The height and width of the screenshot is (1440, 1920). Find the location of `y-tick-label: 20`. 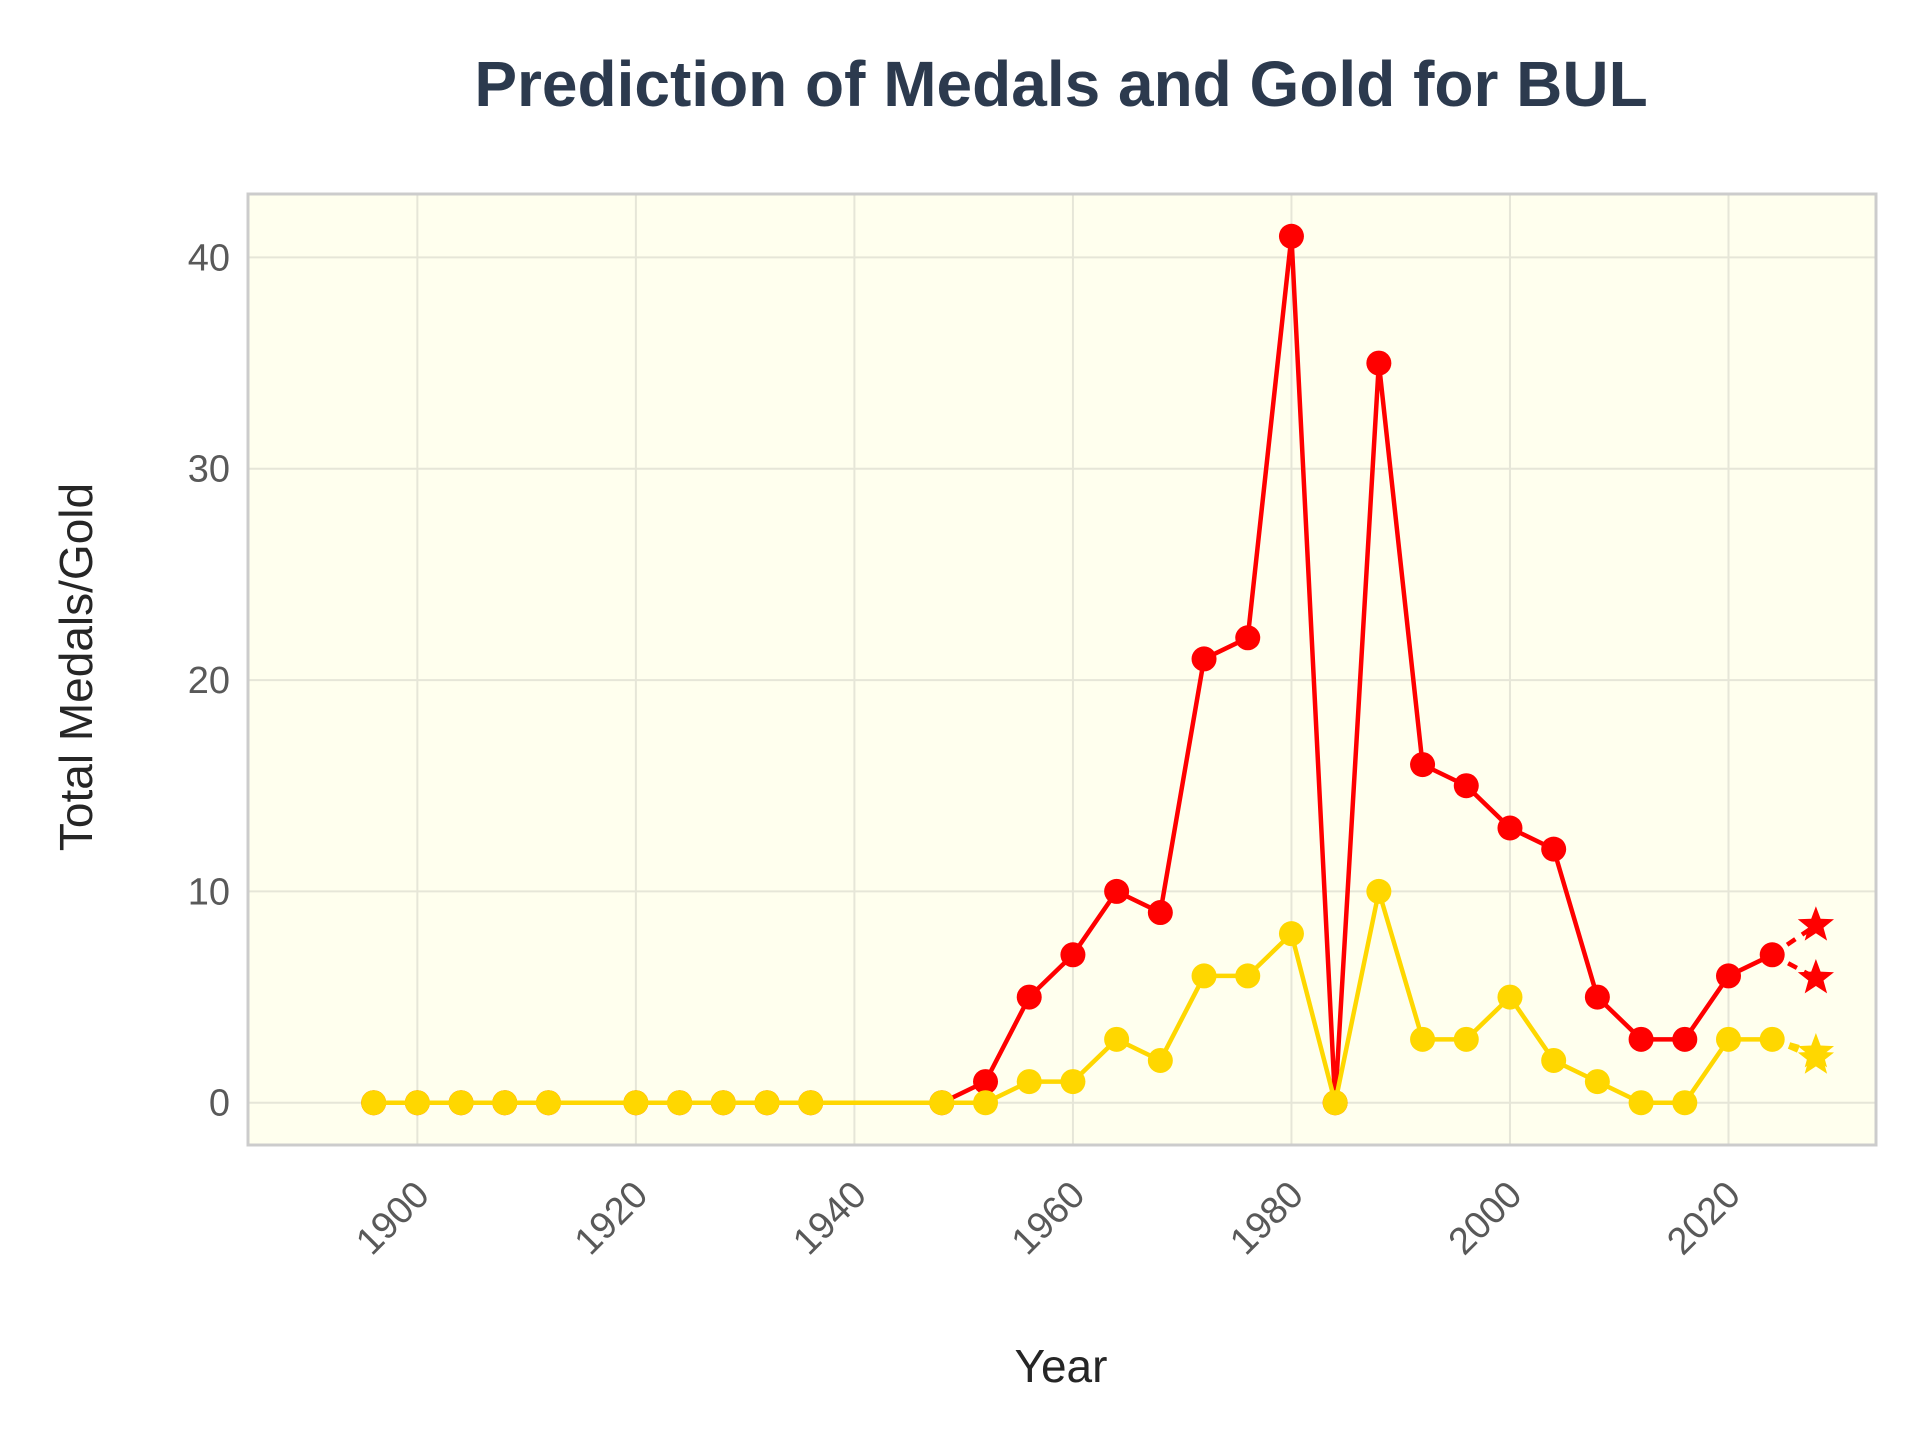

y-tick-label: 20 is located at coordinates (209, 681).